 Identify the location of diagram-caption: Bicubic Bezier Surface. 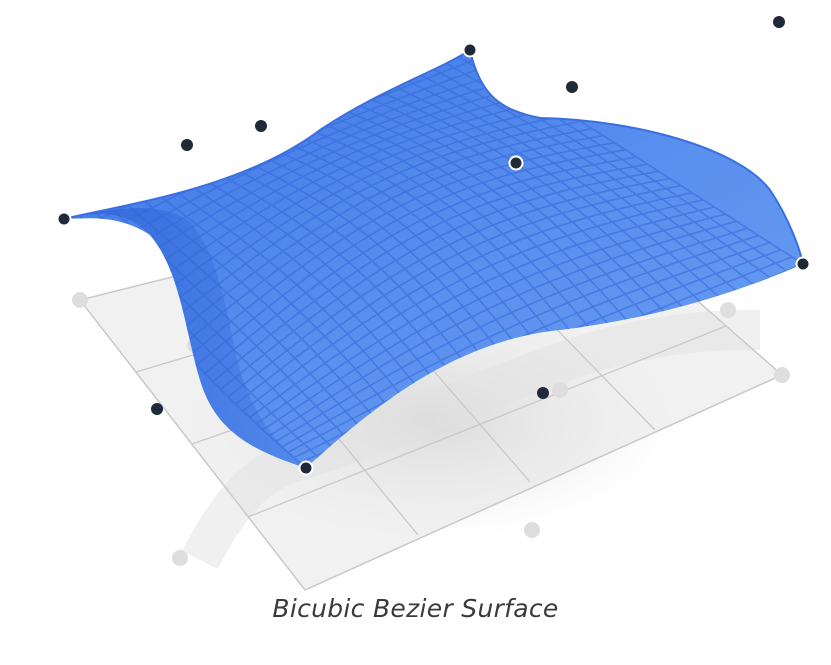
(415, 608).